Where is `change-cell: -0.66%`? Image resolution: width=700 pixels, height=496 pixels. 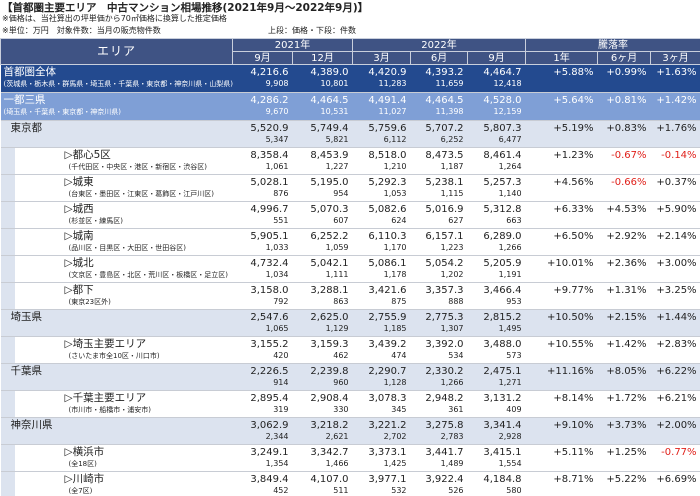 change-cell: -0.66% is located at coordinates (624, 188).